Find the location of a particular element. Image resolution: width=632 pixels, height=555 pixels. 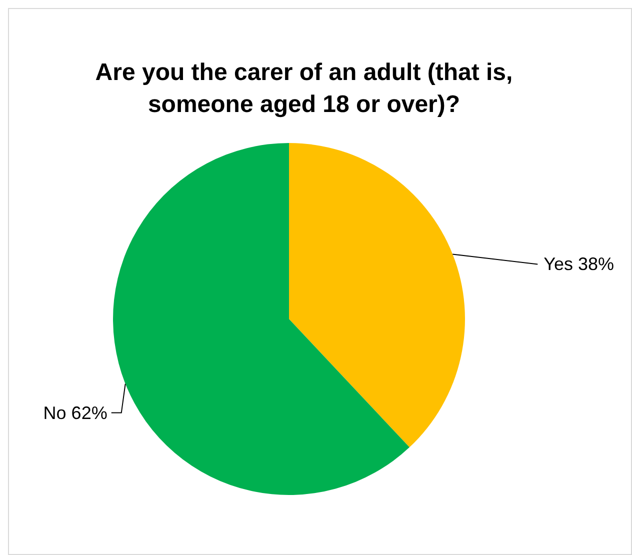

chart-title: Are you the carer of an adult (that is, someone aged 18 or over)? is located at coordinates (304, 89).